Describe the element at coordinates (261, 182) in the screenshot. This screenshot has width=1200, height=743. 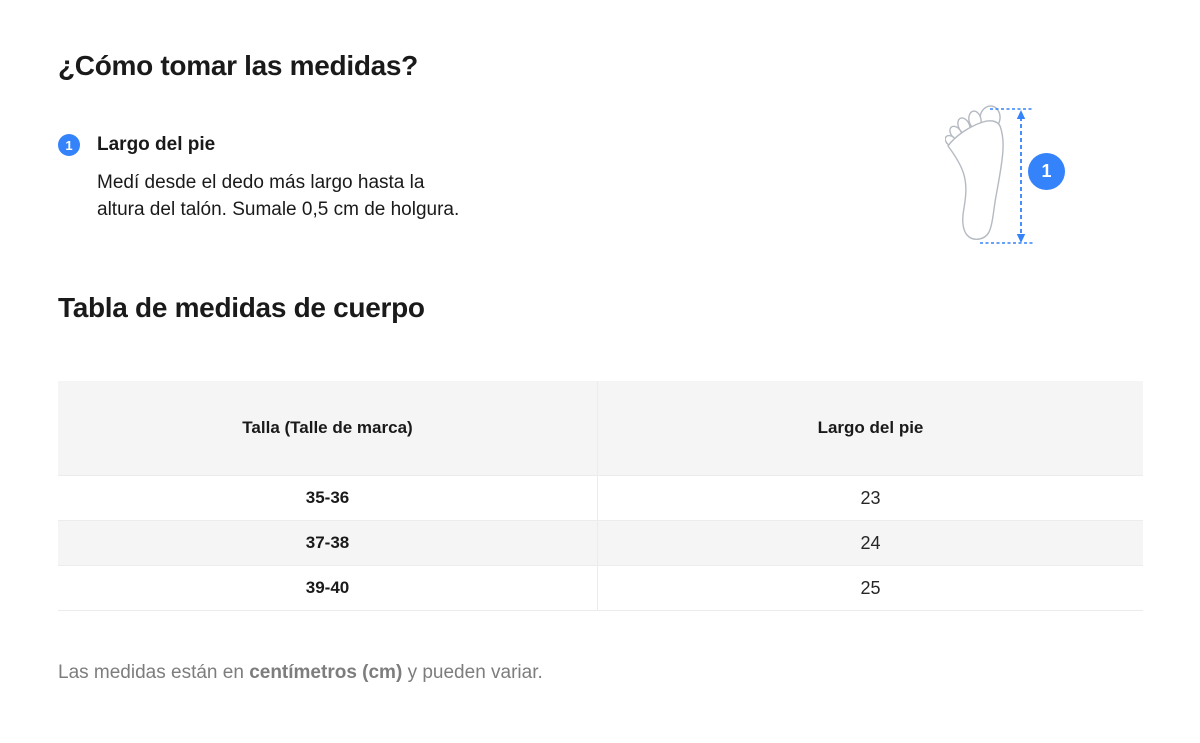
I see `instruction-description-line1: Medí desde el dedo más largo hasta la` at that location.